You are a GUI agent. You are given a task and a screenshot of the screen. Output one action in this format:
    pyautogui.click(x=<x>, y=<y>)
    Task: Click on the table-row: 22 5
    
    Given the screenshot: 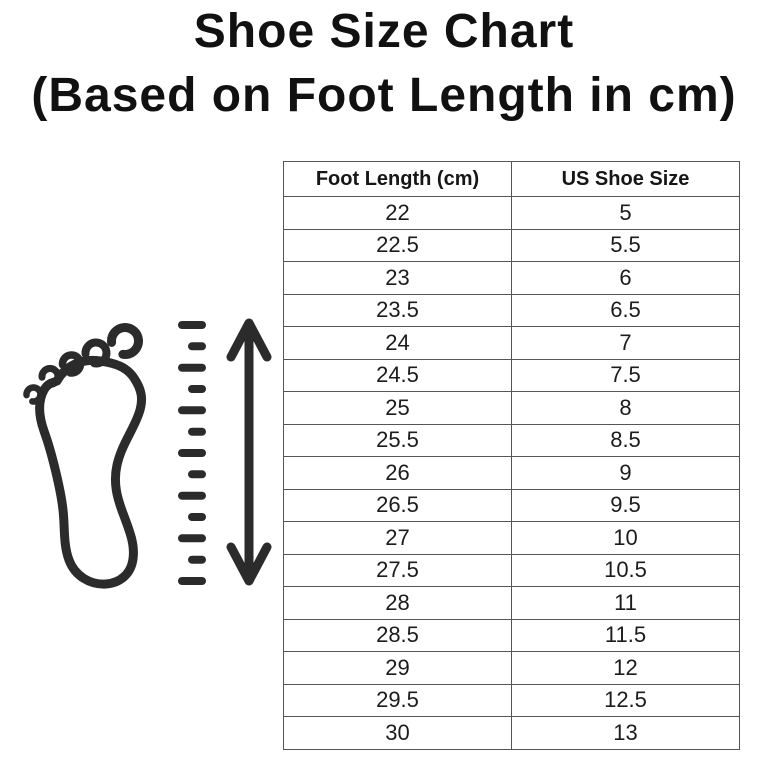 What is the action you would take?
    pyautogui.click(x=511, y=213)
    